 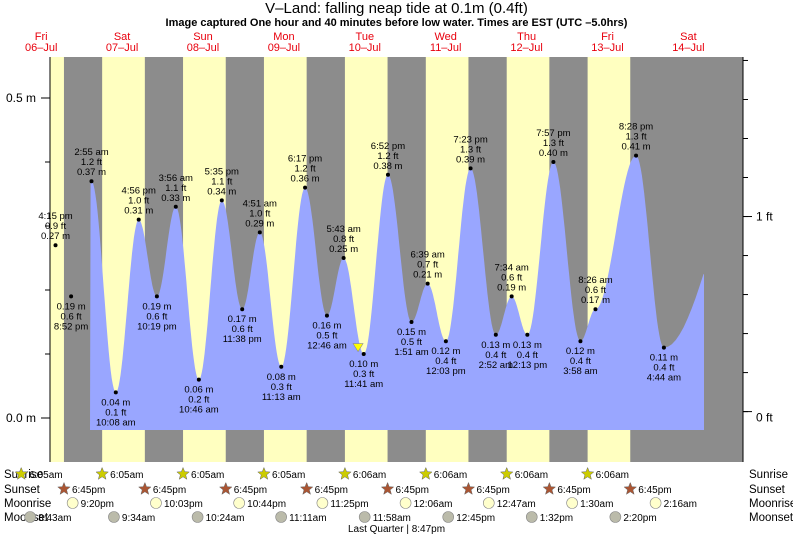 What do you see at coordinates (242, 339) in the screenshot?
I see `tide-time-label: 11:38 pm` at bounding box center [242, 339].